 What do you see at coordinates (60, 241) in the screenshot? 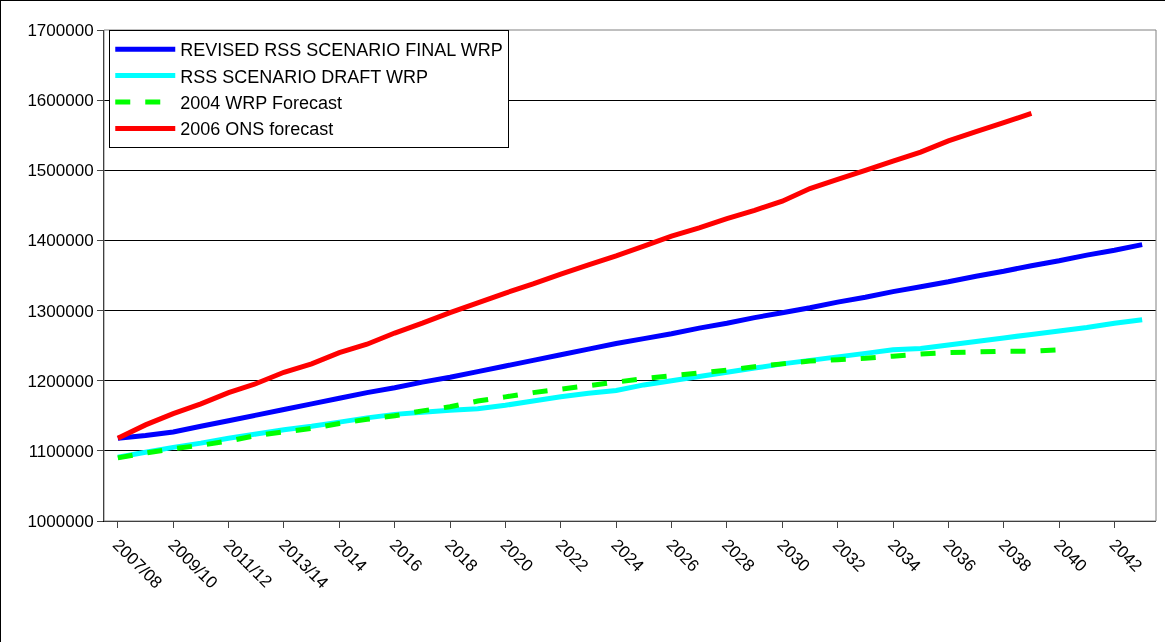
I see `y-tick-label: 1400000` at bounding box center [60, 241].